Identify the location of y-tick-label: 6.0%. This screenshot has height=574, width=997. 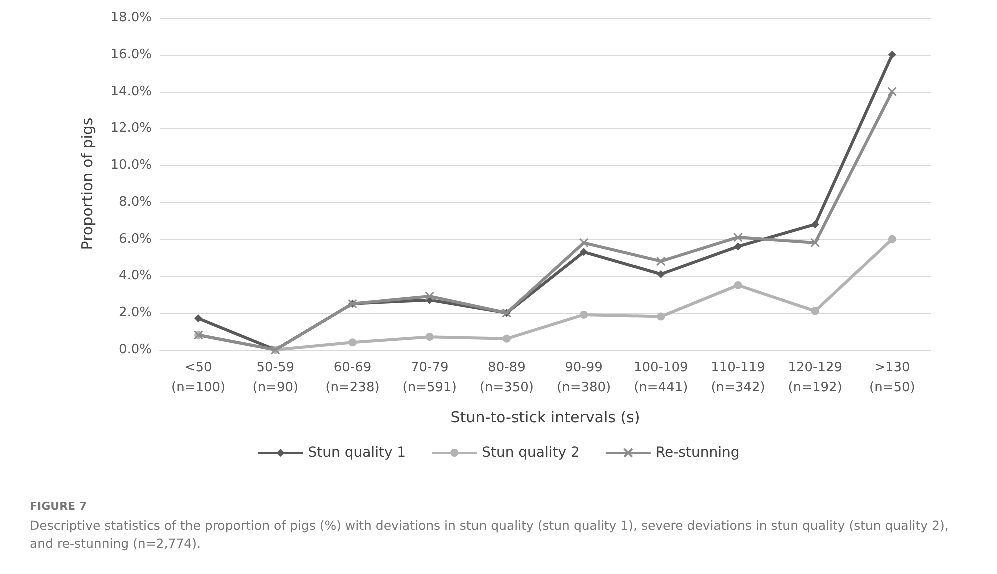
(135, 239).